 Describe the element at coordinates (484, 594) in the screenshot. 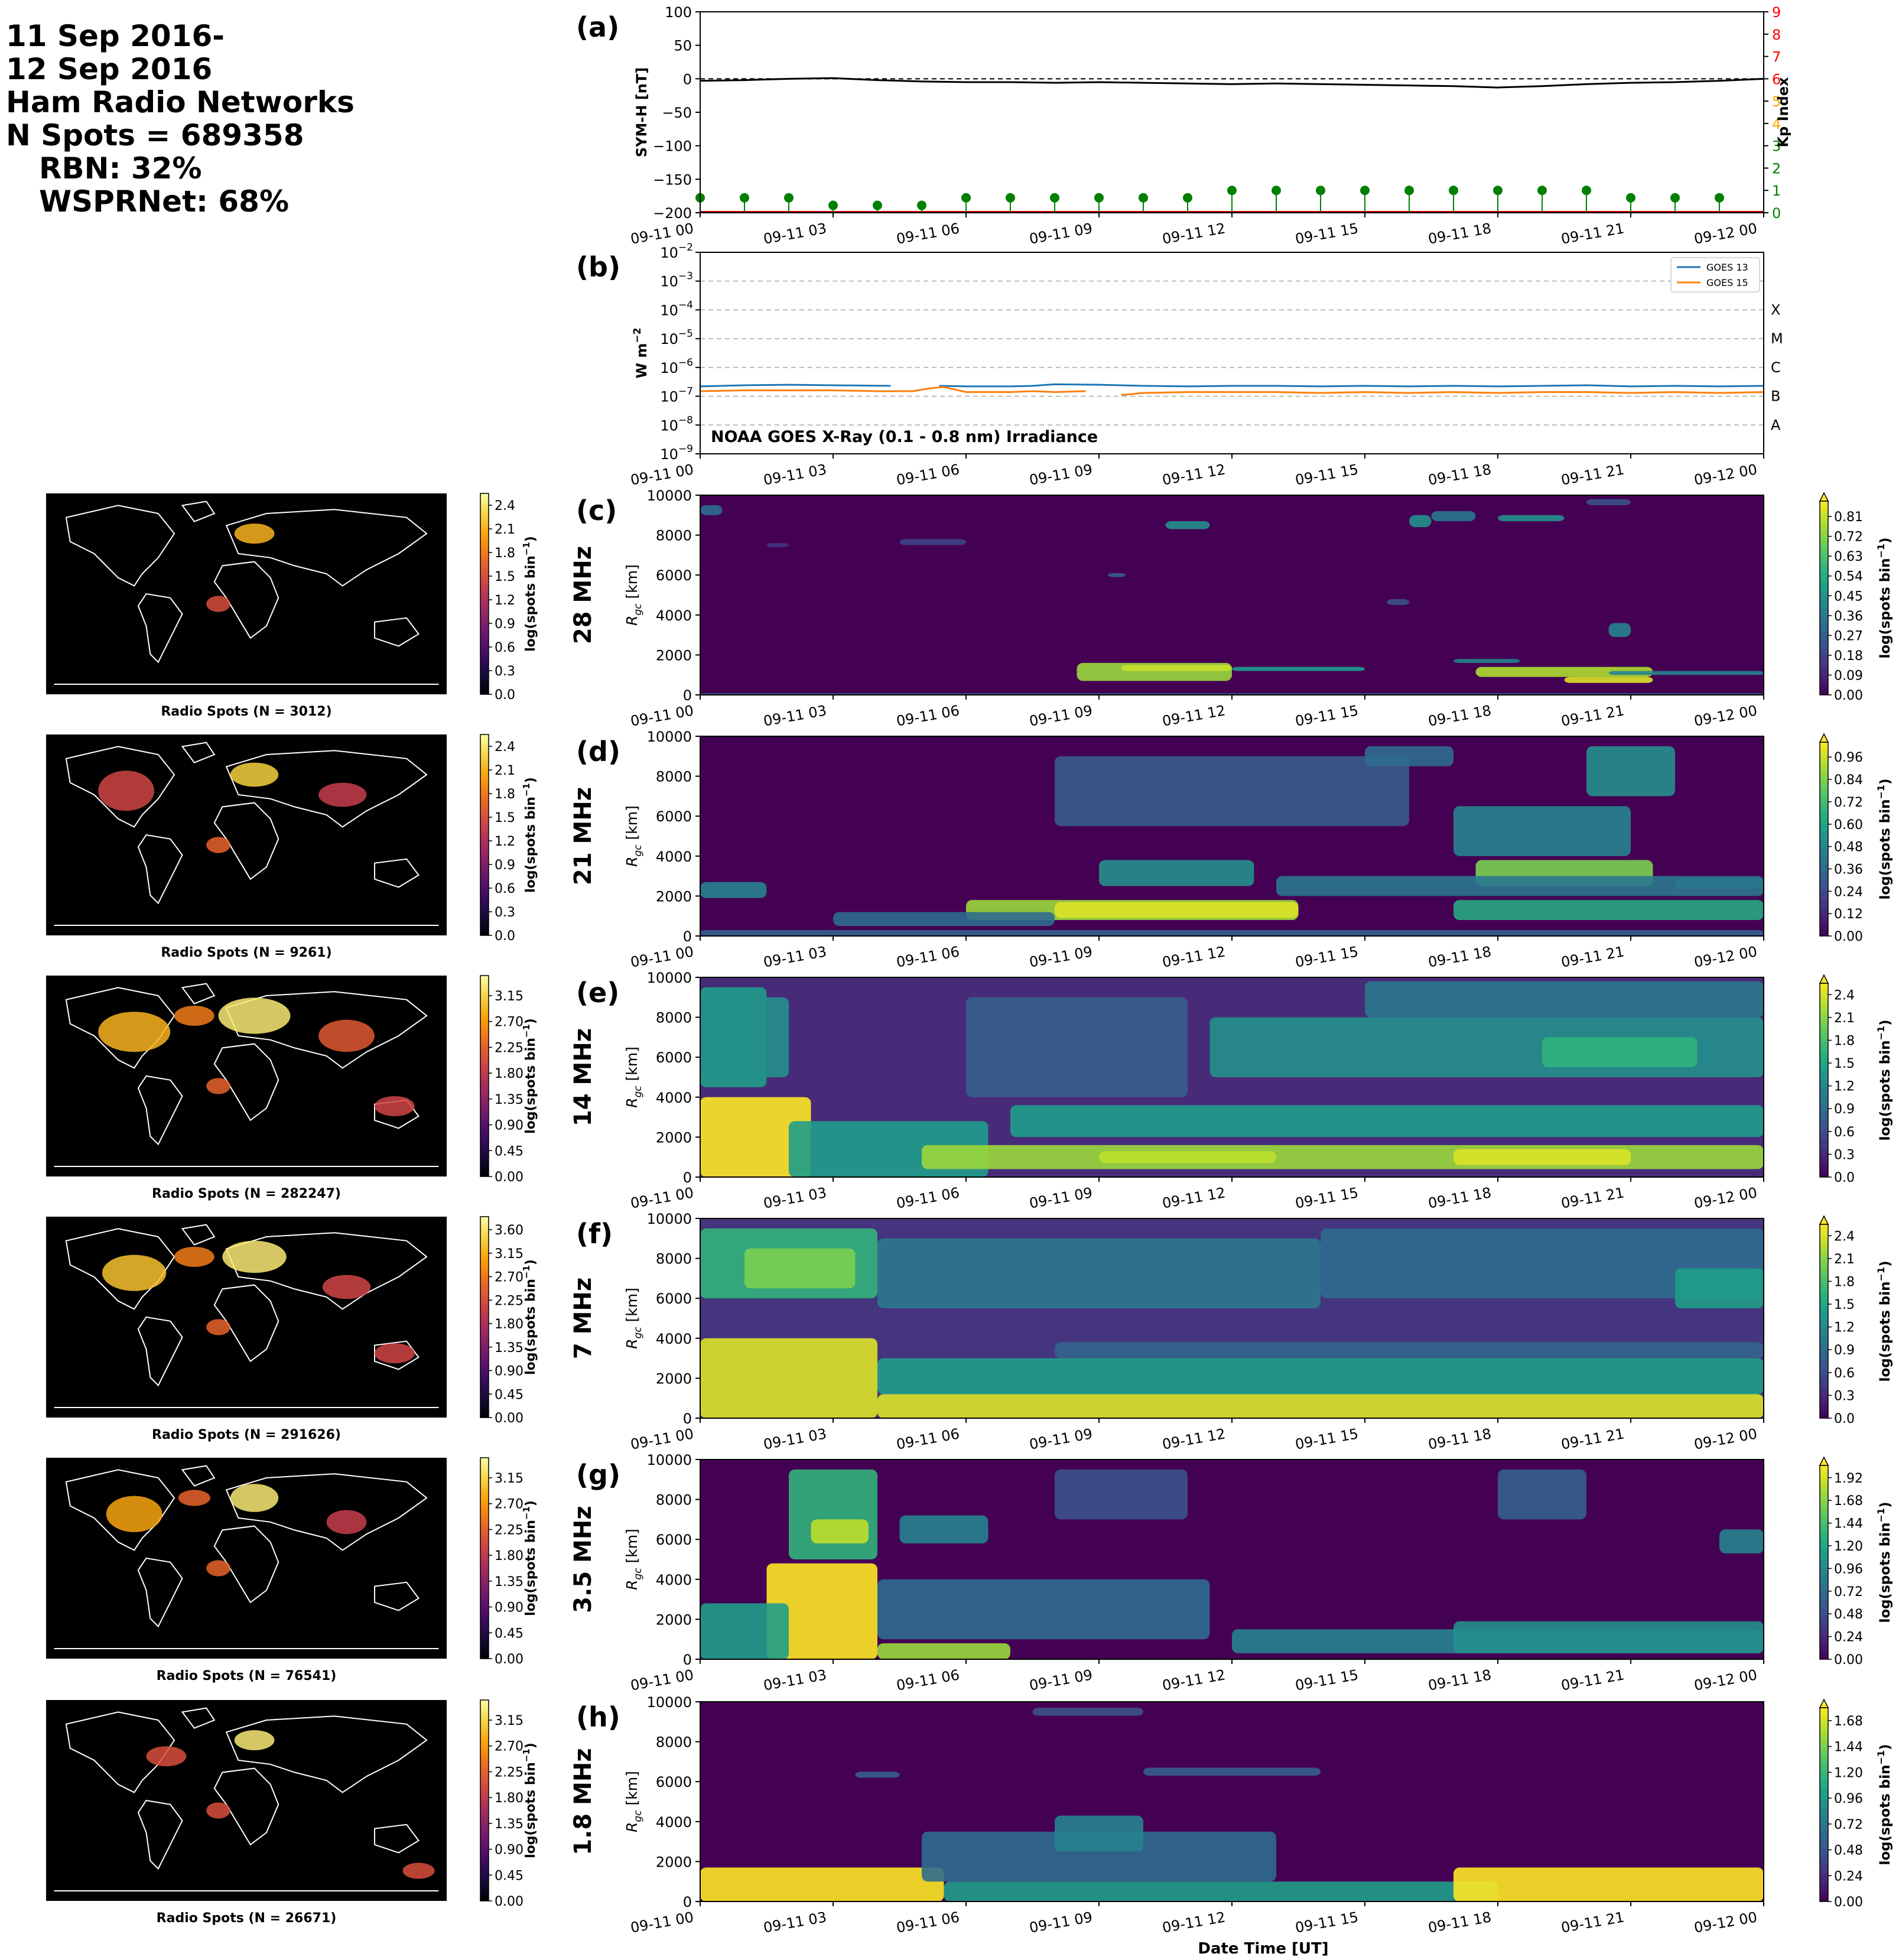

I see `map-colorbar` at that location.